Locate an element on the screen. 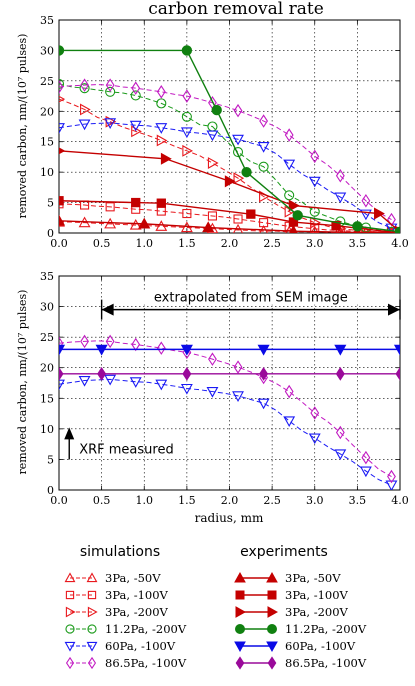 The height and width of the screenshot is (686, 415). top-xtick-label: 3.5 is located at coordinates (358, 243).